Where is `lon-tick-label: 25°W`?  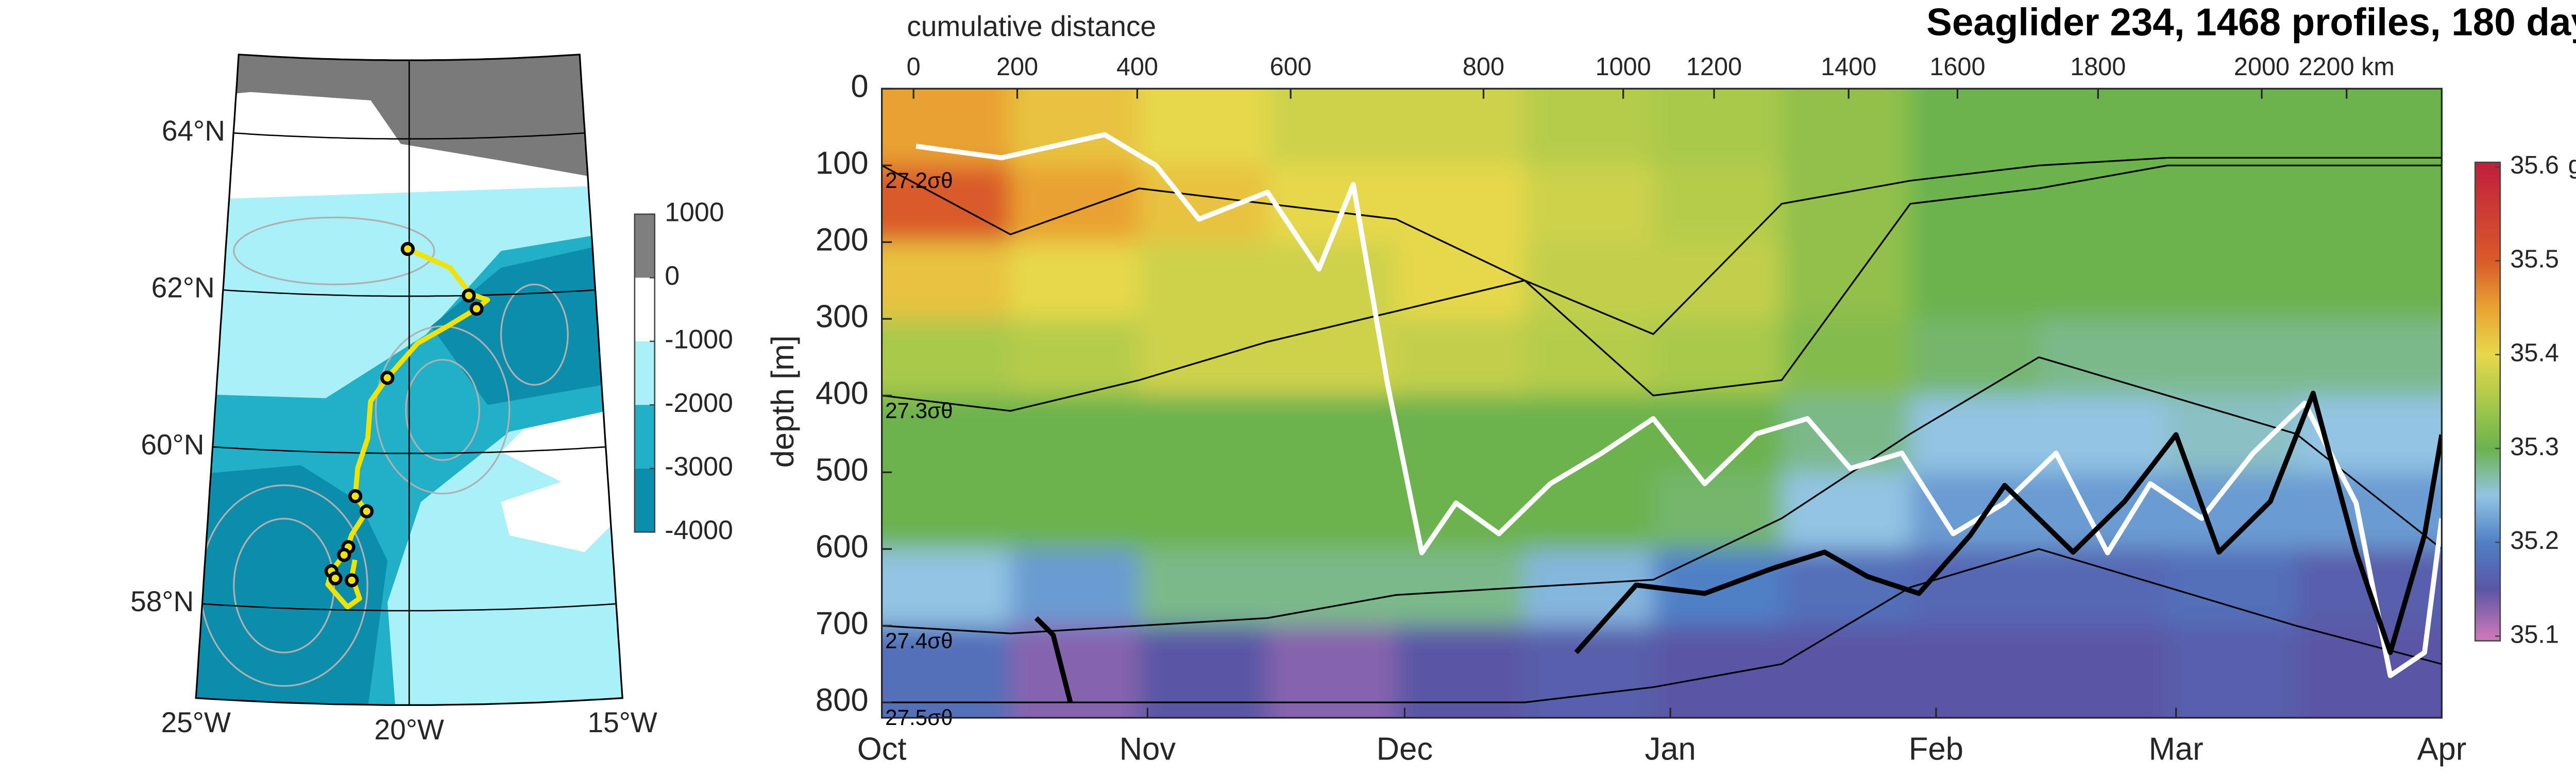 lon-tick-label: 25°W is located at coordinates (196, 722).